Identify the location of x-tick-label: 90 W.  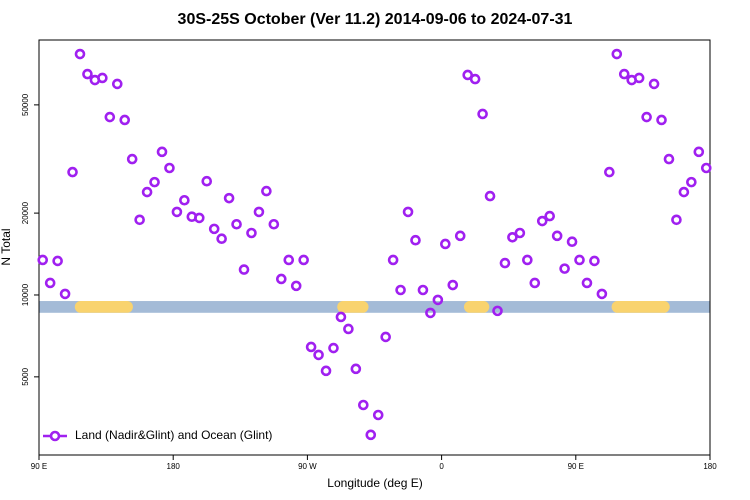
(307, 466).